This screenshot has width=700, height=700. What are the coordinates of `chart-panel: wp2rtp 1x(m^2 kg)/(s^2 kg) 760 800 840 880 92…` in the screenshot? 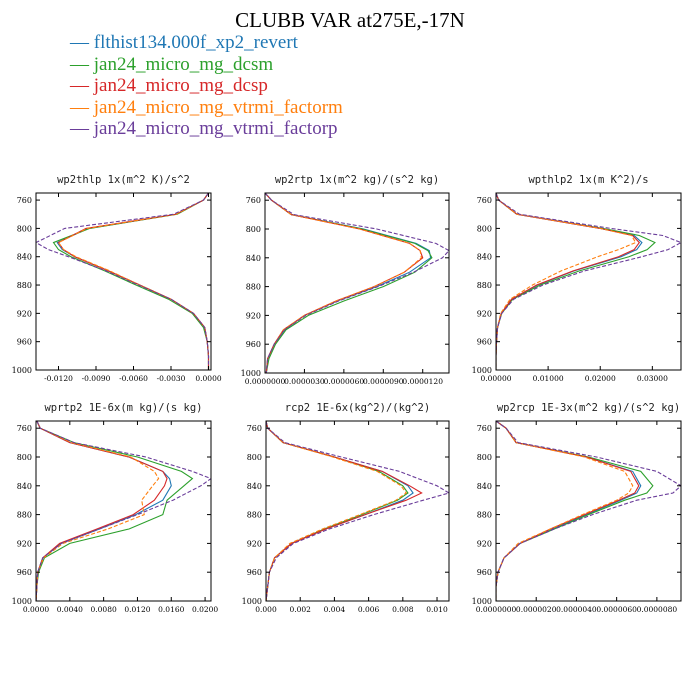 It's located at (345, 280).